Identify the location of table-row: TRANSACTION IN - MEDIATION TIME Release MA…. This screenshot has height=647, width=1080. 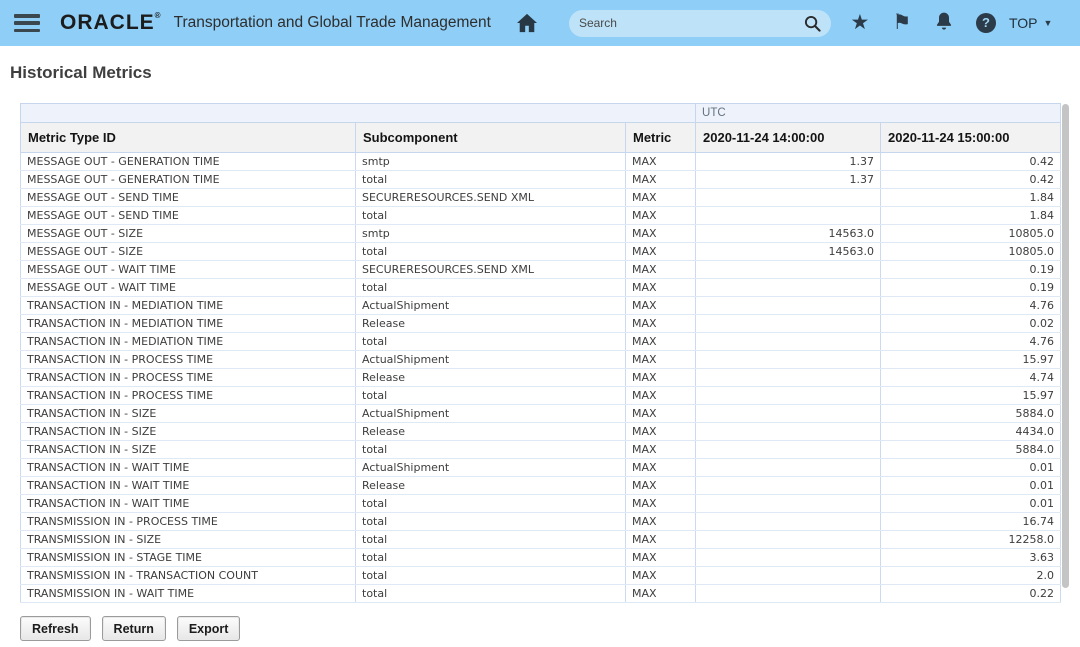
(541, 323).